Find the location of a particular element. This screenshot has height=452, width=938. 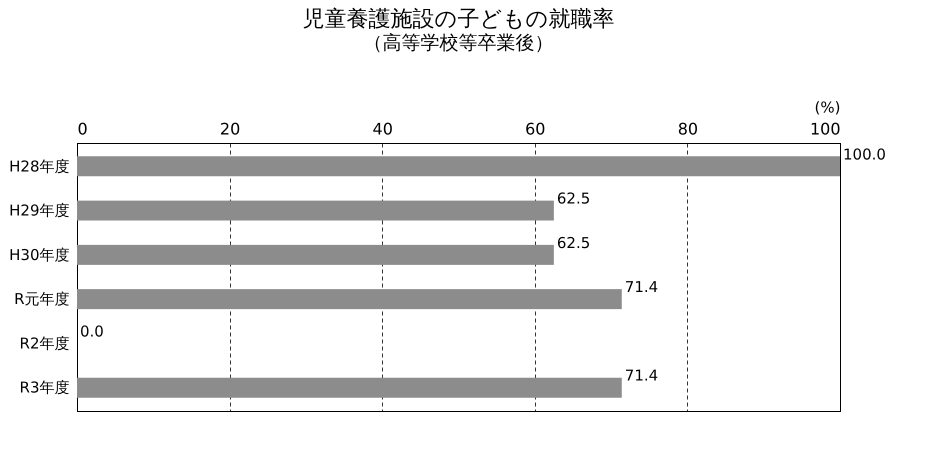

y-tick-label: R元年度 is located at coordinates (42, 299).